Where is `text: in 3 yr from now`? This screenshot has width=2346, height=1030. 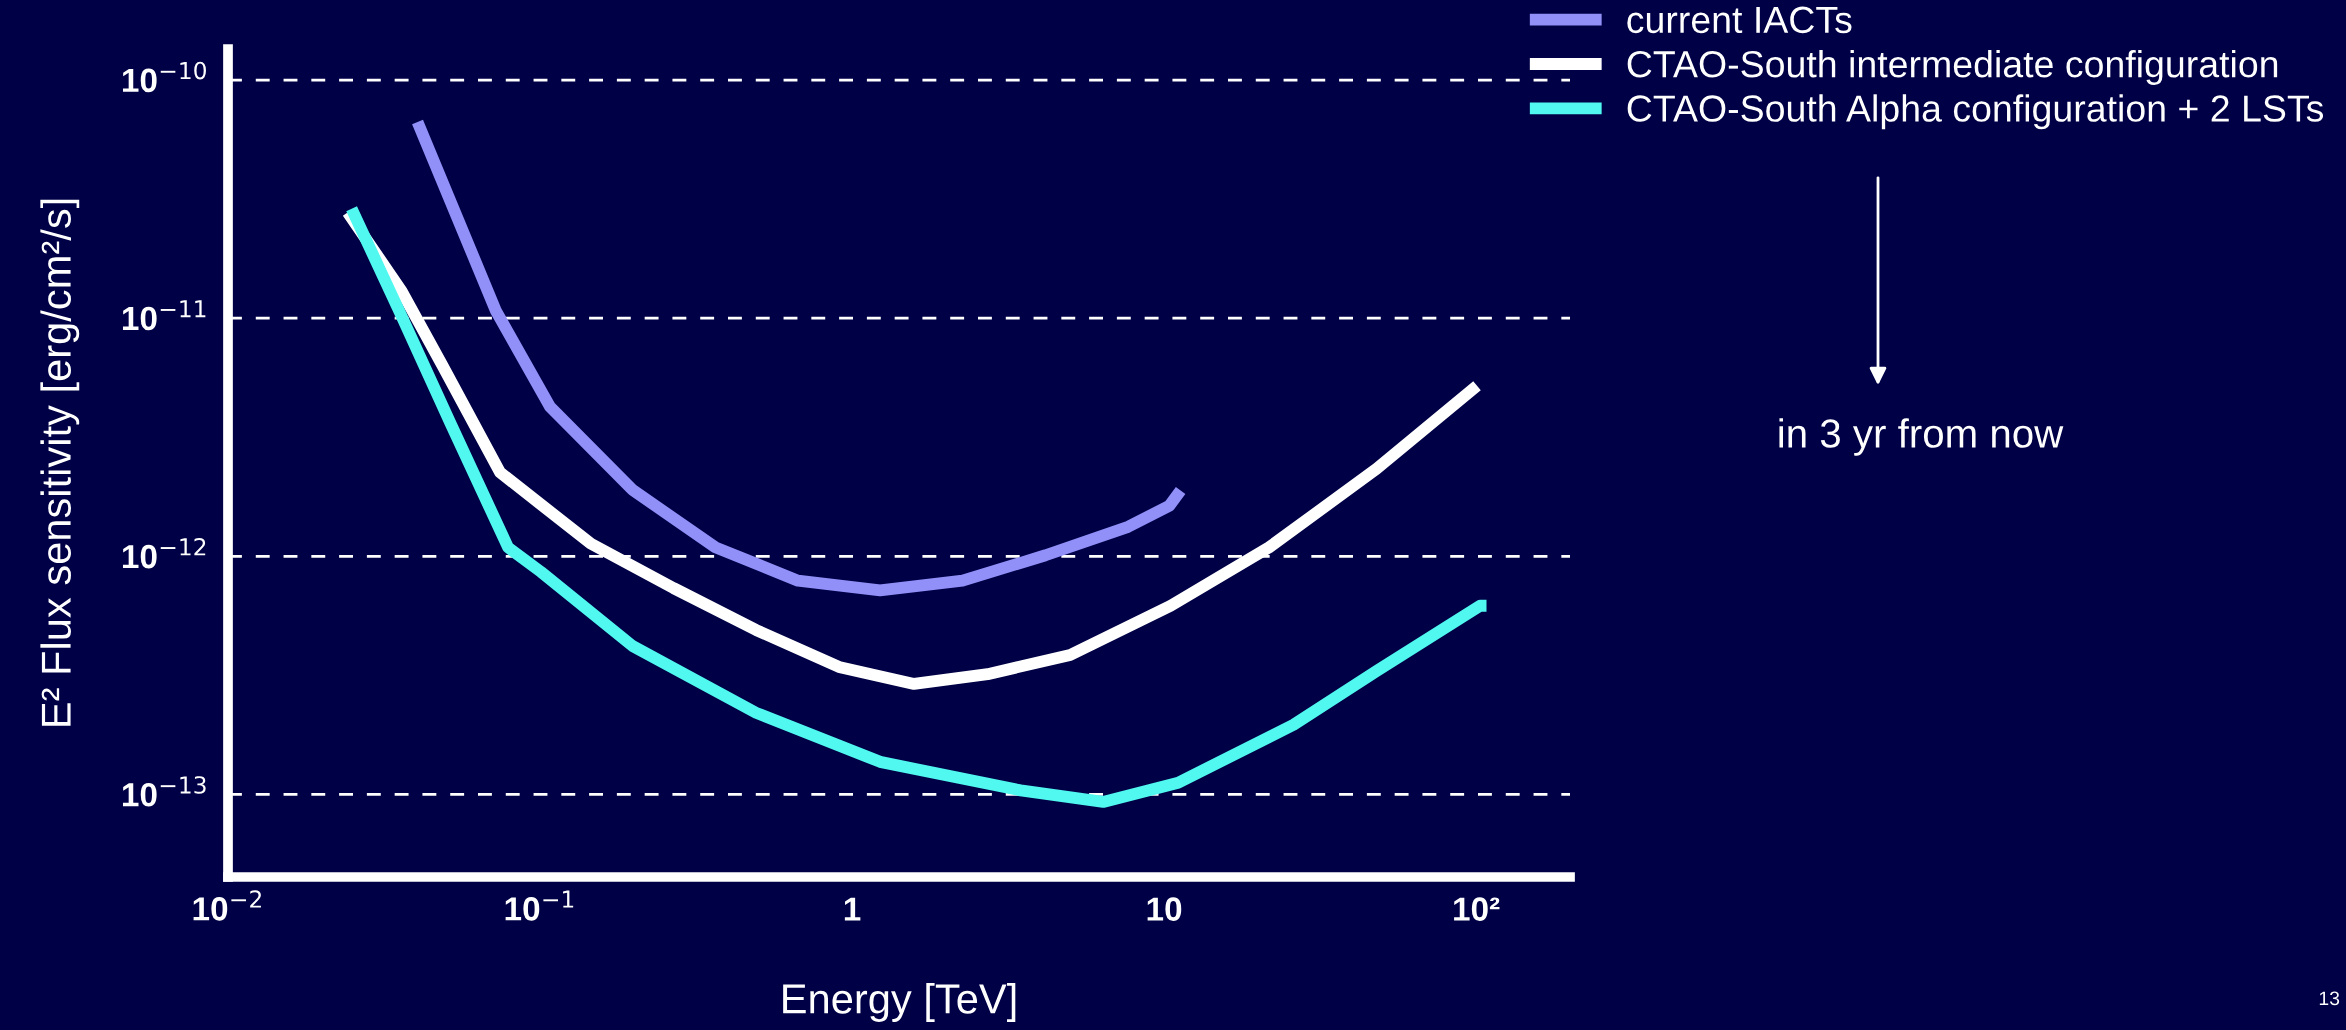
text: in 3 yr from now is located at coordinates (1921, 437).